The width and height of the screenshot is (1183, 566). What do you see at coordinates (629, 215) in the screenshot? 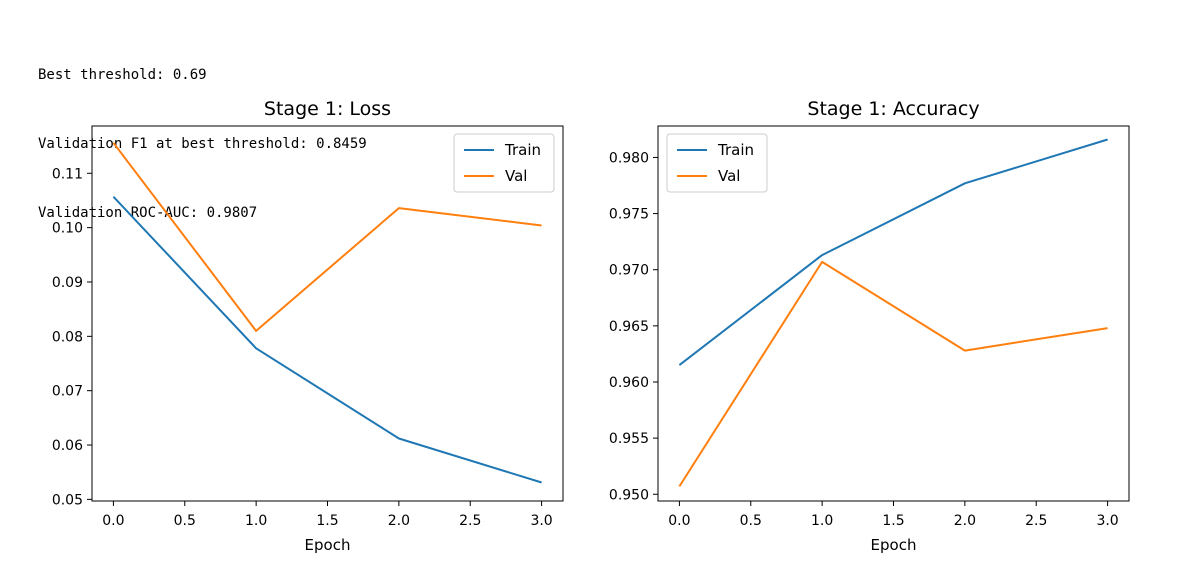
I see `y-tick-label: 0.975` at bounding box center [629, 215].